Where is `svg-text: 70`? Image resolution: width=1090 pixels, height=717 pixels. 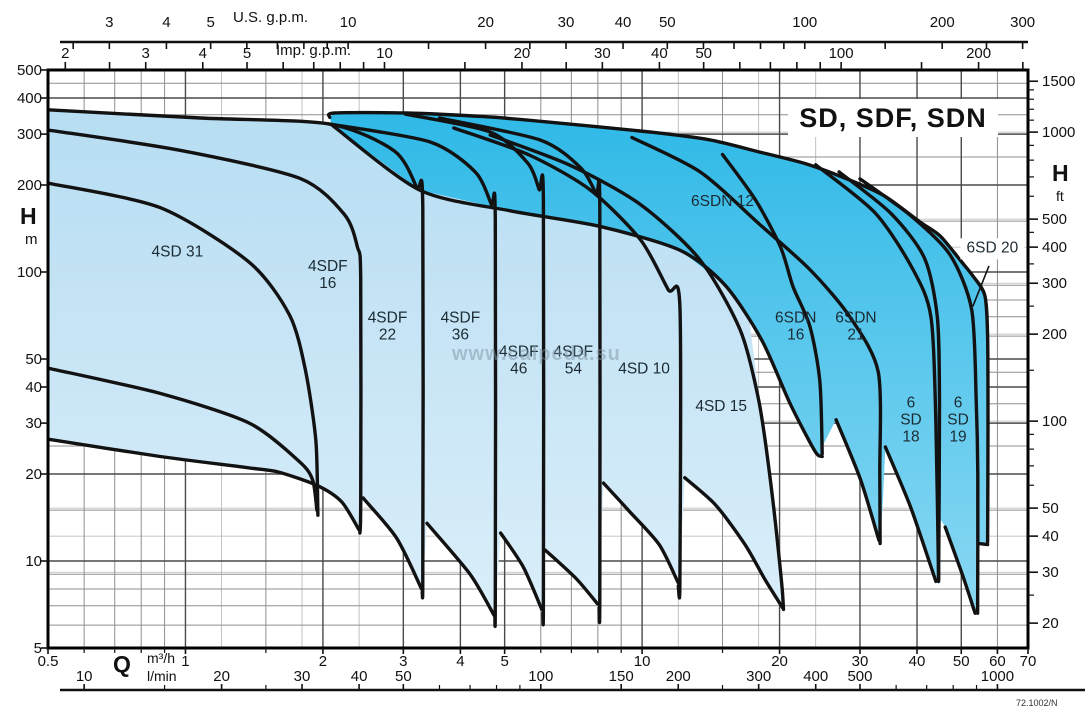
svg-text: 70 is located at coordinates (1028, 661).